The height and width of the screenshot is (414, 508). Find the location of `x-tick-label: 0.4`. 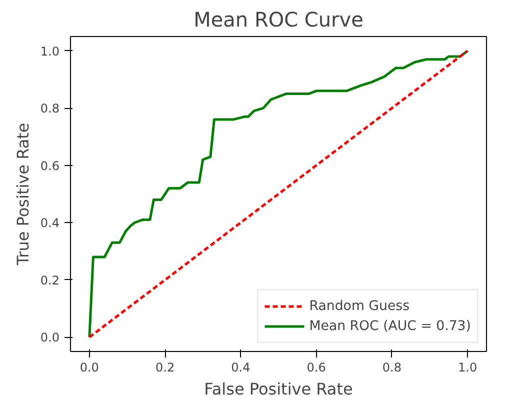

x-tick-label: 0.4 is located at coordinates (240, 367).